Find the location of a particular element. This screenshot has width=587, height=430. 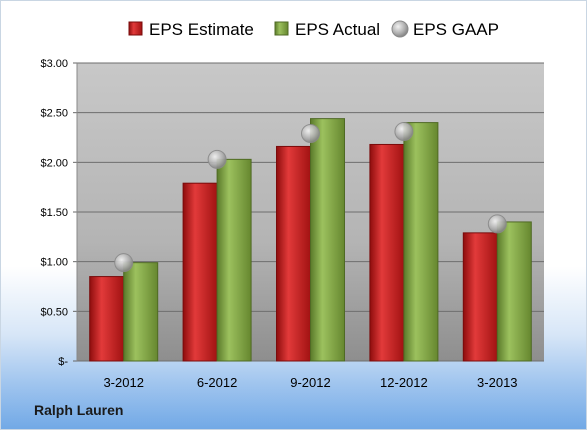

y-tick-label: $1.00 is located at coordinates (54, 263).